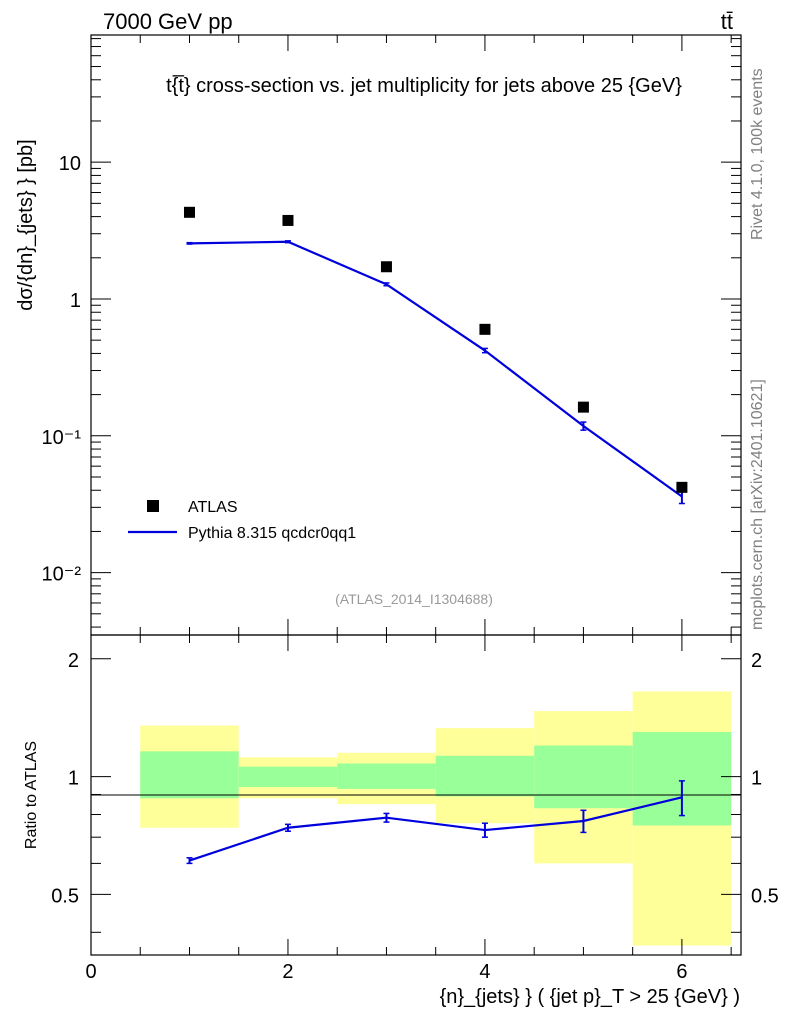  What do you see at coordinates (765, 896) in the screenshot?
I see `ratio-y-tick-label-right: 0.5` at bounding box center [765, 896].